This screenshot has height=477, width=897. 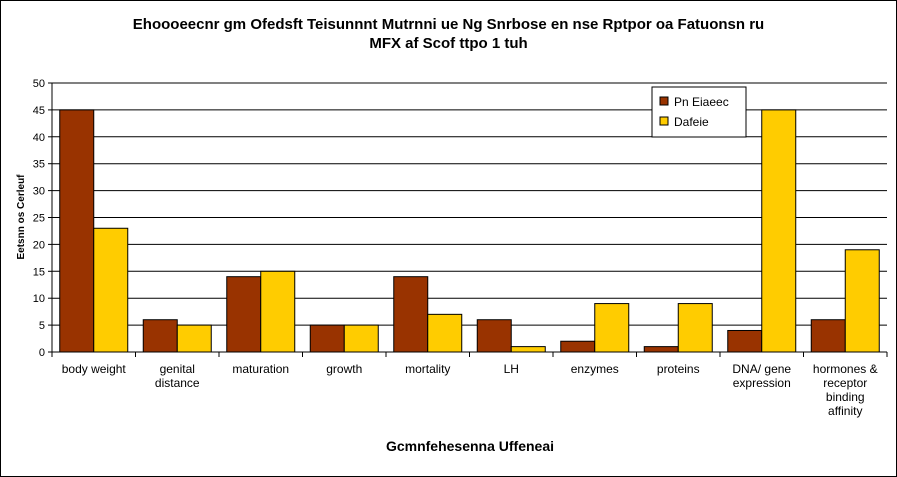 What do you see at coordinates (39, 84) in the screenshot?
I see `y-tick-label: 50` at bounding box center [39, 84].